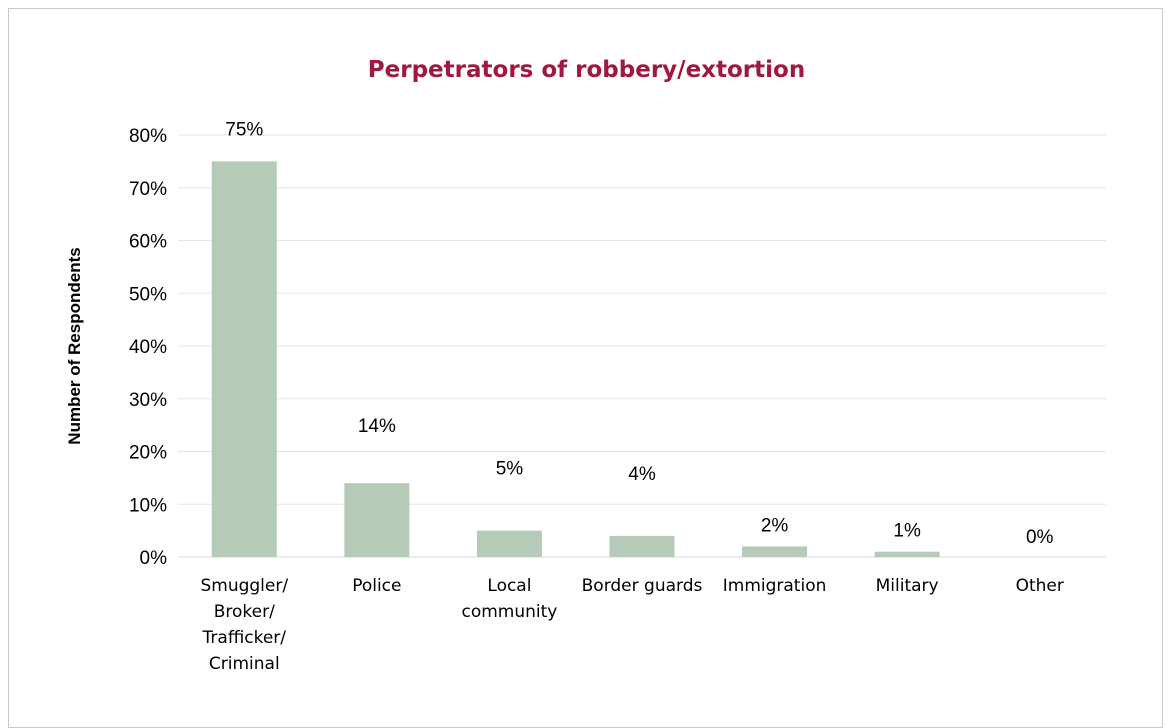  Describe the element at coordinates (148, 136) in the screenshot. I see `y-tick-label: 80%` at that location.